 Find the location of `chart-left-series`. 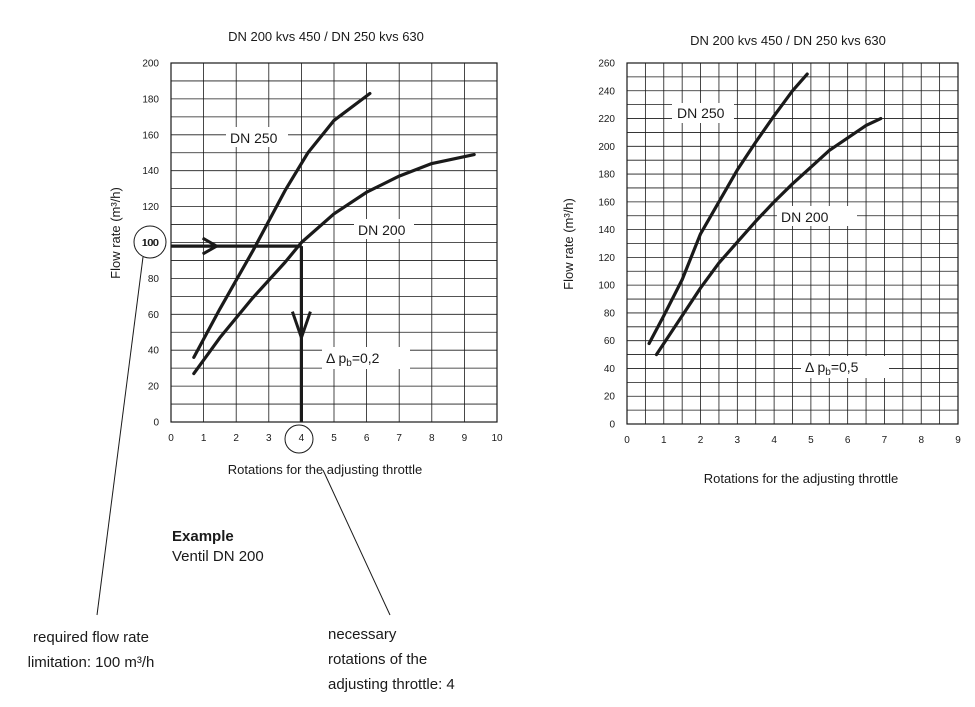

chart-left-series is located at coordinates (334, 233).